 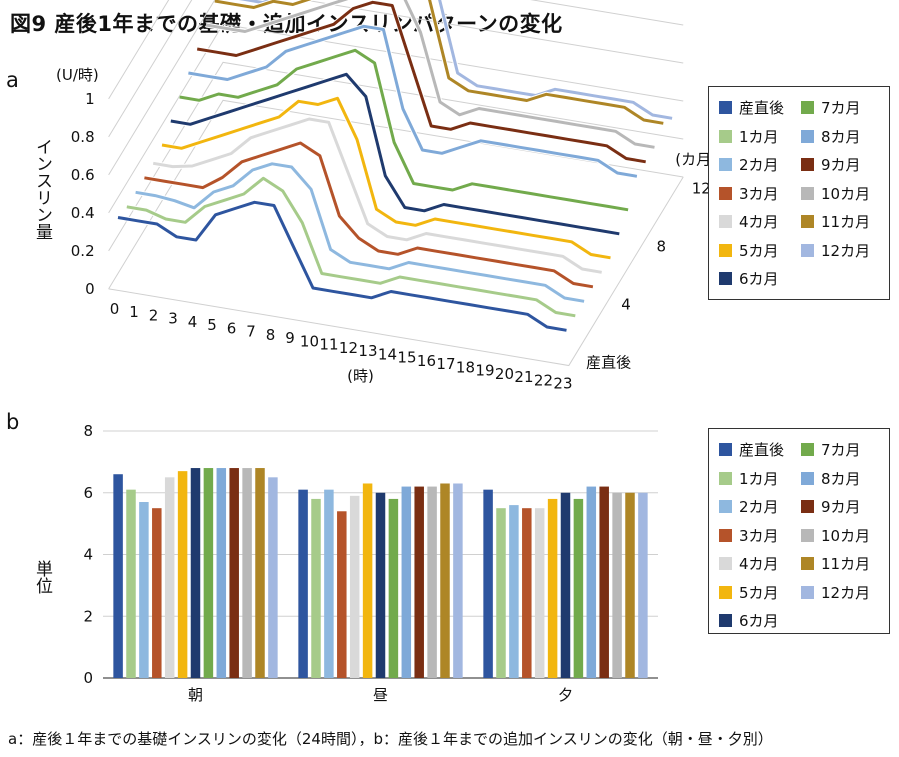 What do you see at coordinates (367, 580) in the screenshot?
I see `bar-昼-5カ月` at bounding box center [367, 580].